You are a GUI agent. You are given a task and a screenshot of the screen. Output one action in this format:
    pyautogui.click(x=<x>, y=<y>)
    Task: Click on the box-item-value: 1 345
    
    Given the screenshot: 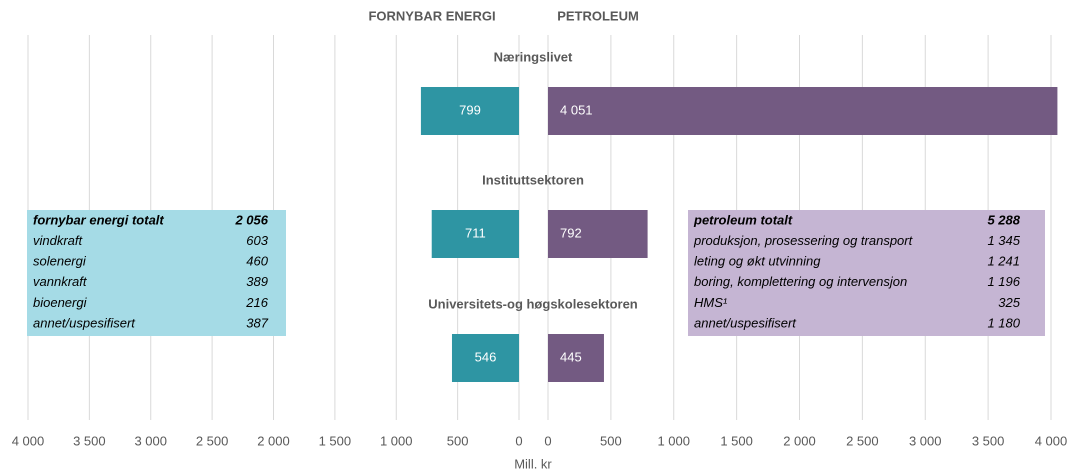 What is the action you would take?
    pyautogui.click(x=1003, y=240)
    